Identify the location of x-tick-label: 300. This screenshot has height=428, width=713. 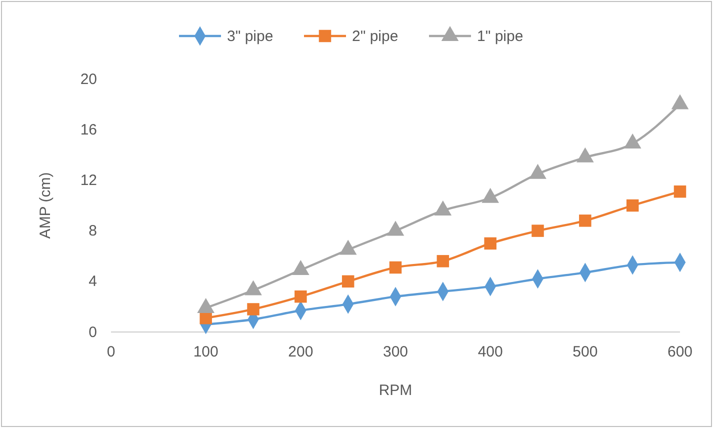
(395, 352).